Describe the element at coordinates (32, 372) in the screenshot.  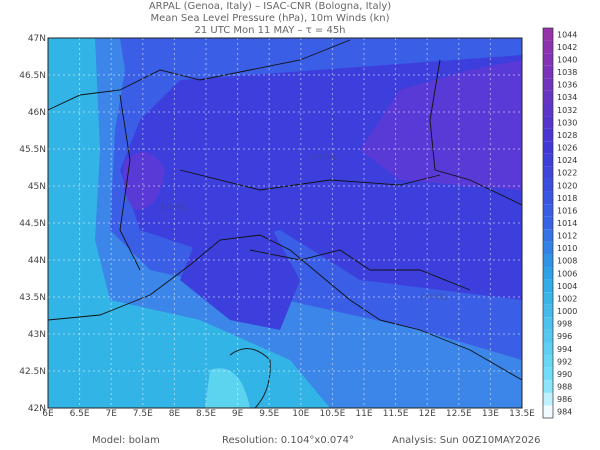
I see `lat-label: 42.5N` at that location.